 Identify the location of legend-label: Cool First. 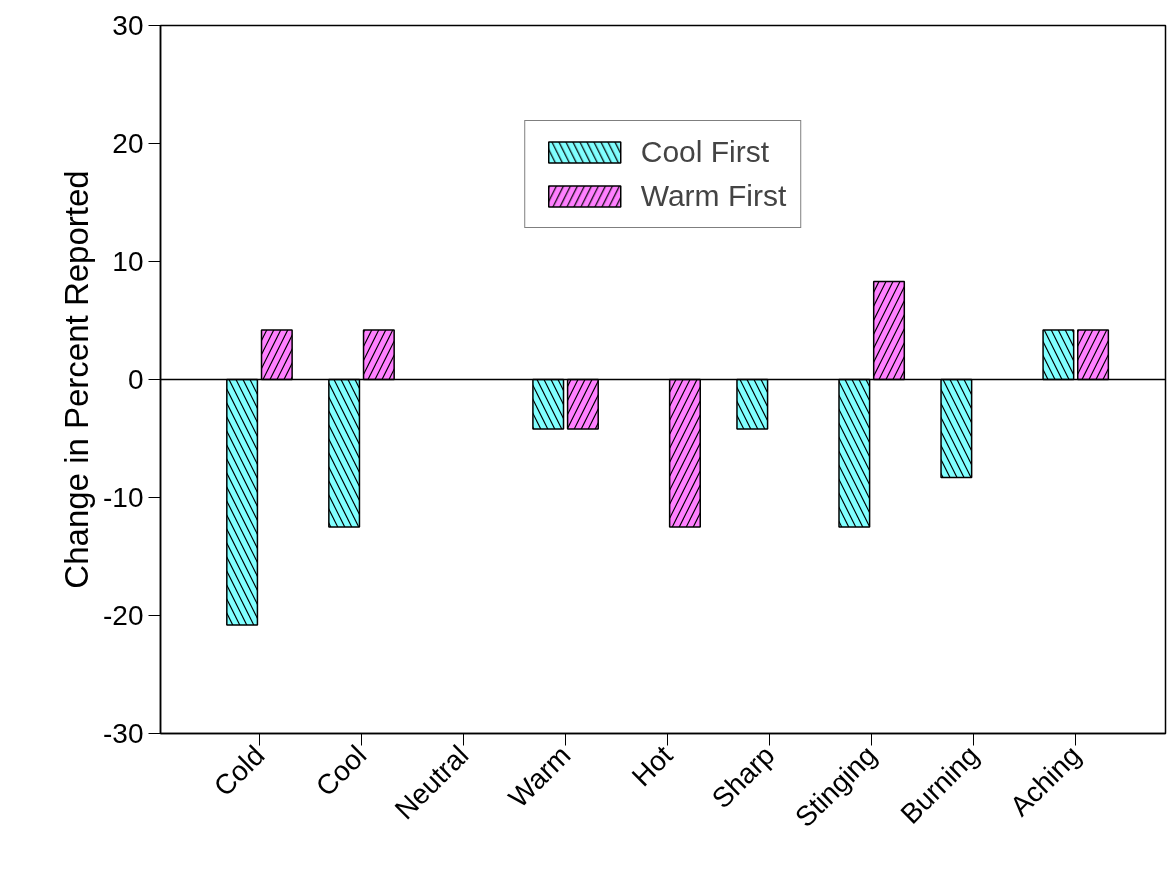
(705, 152).